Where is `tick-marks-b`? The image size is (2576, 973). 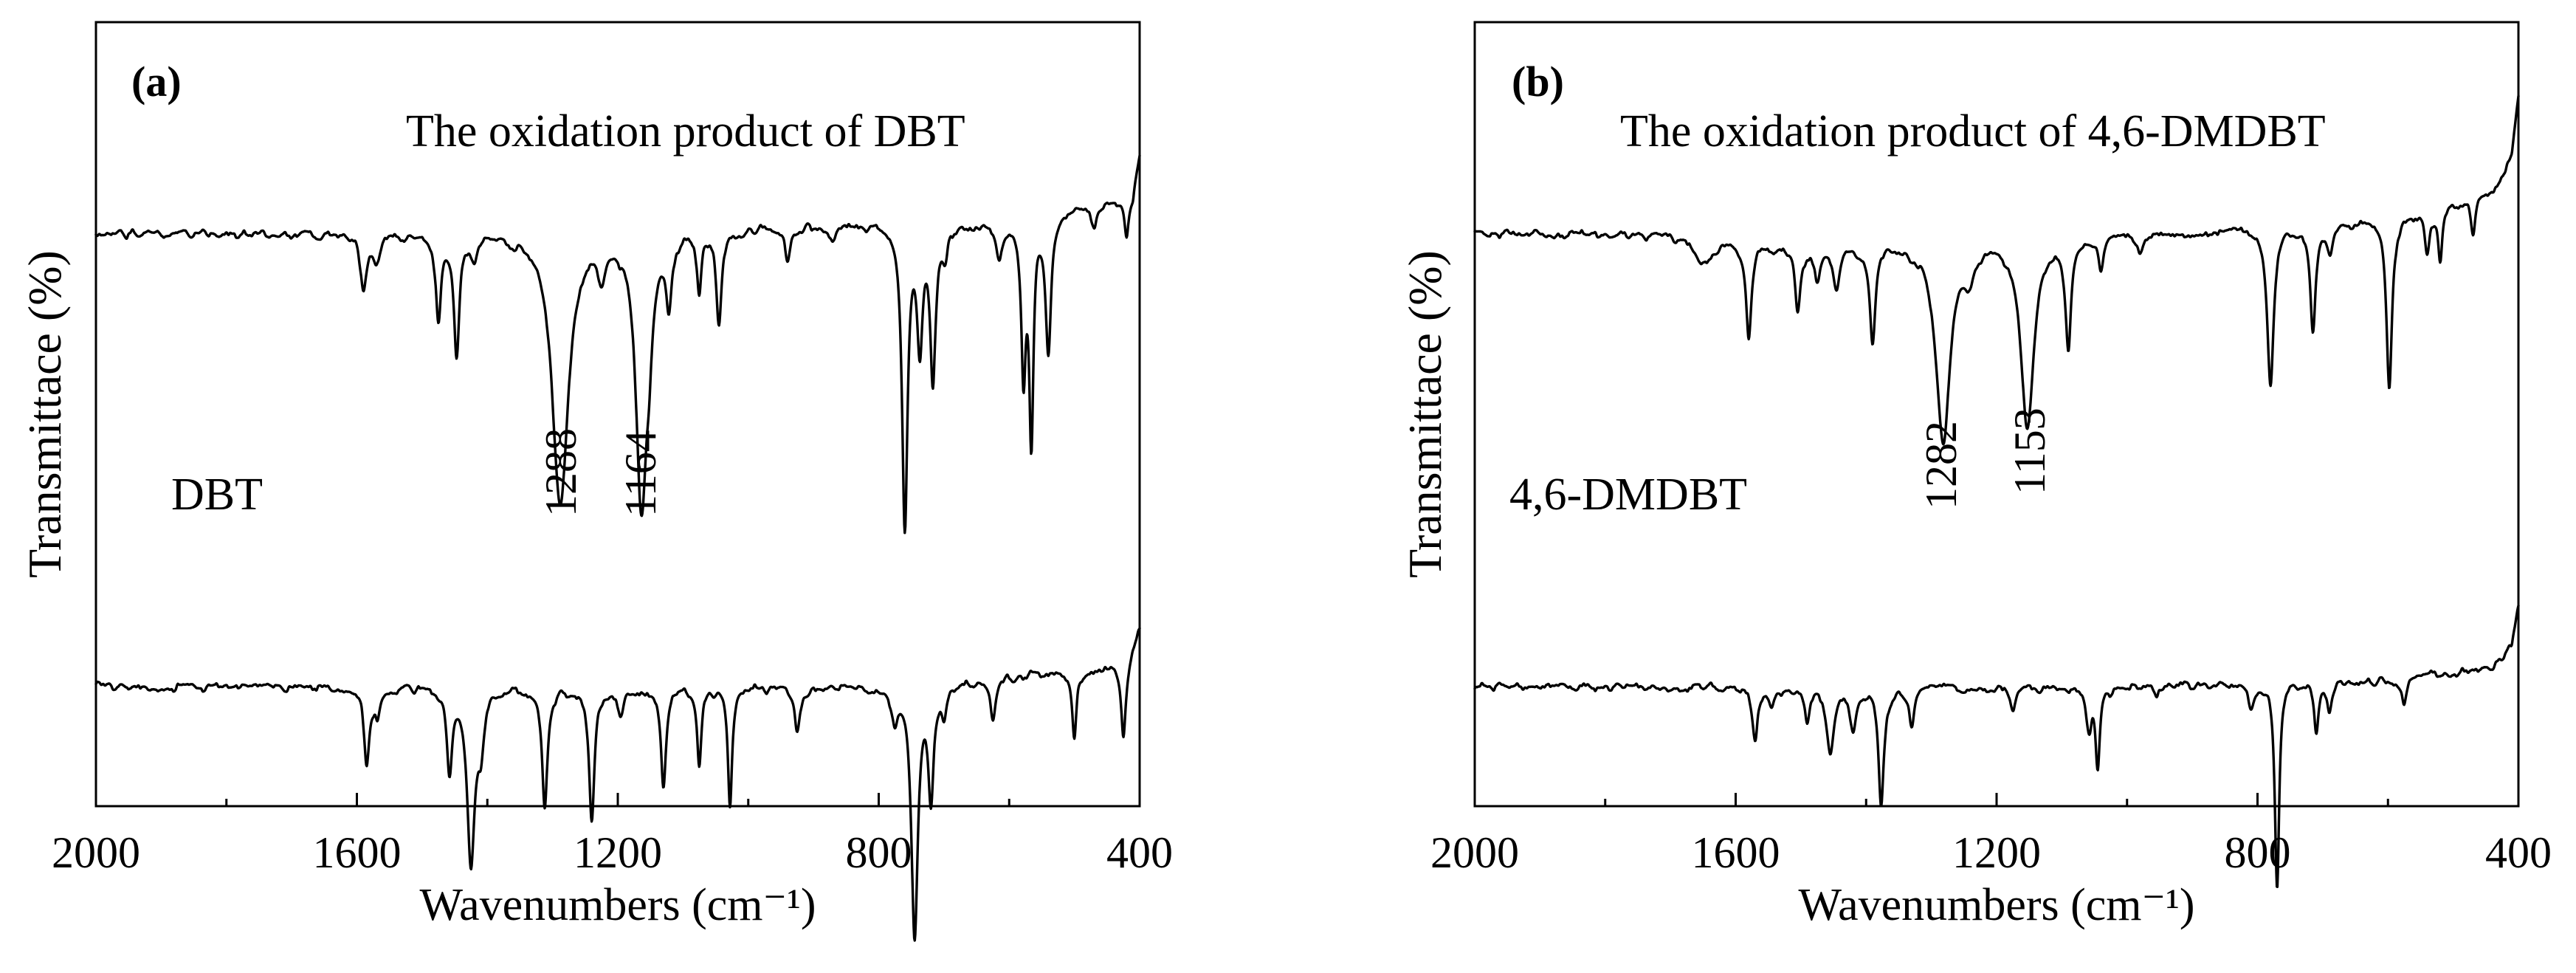 tick-marks-b is located at coordinates (1997, 799).